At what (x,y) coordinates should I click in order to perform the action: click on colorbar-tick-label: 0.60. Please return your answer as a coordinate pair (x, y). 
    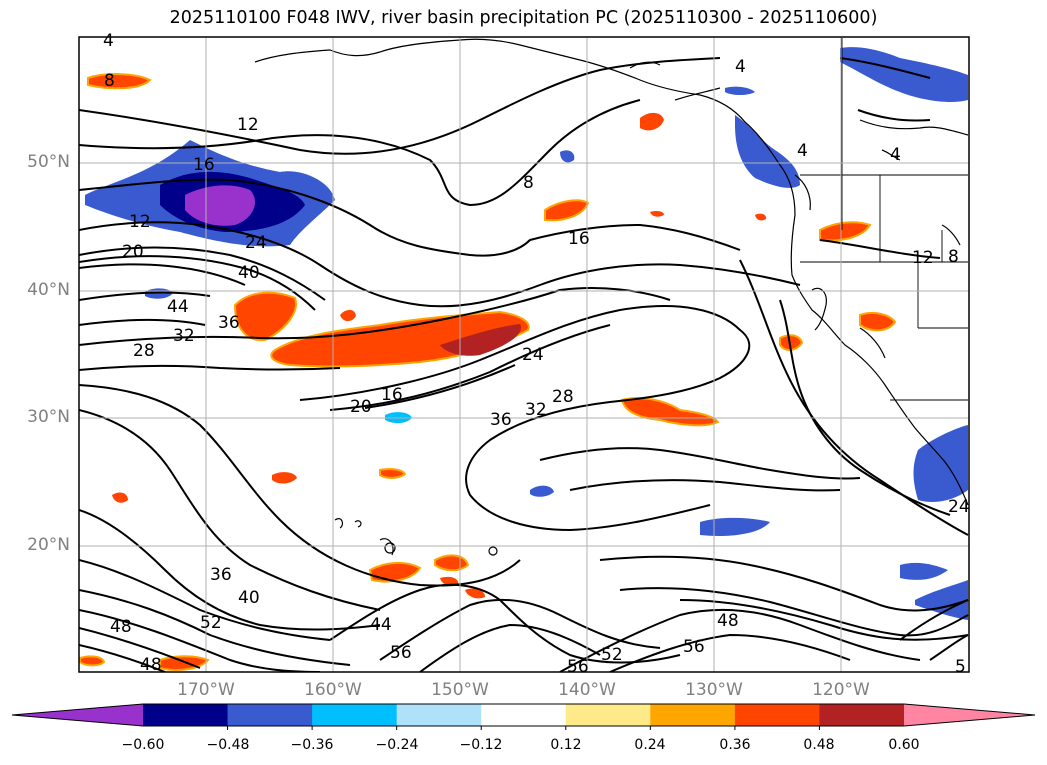
    Looking at the image, I should click on (904, 745).